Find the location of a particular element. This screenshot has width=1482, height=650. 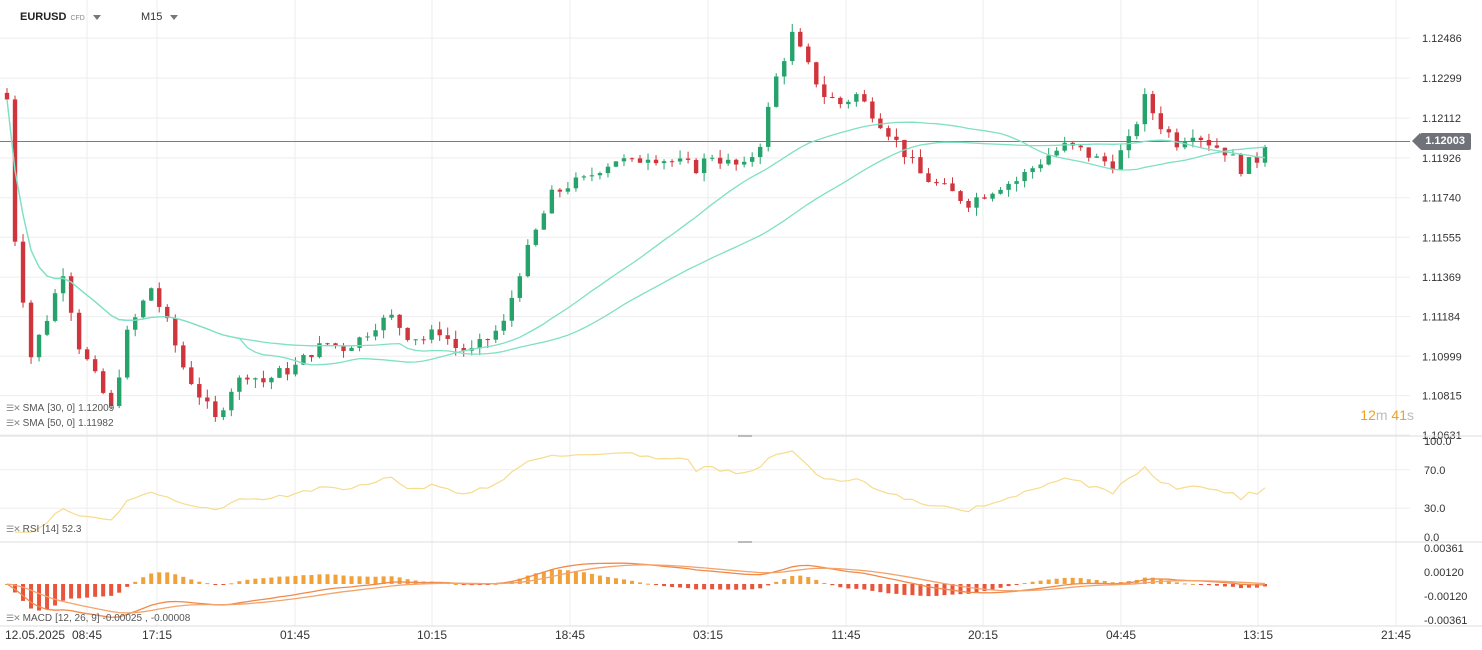

rsi-tick-label: 0.0 is located at coordinates (1431, 538).